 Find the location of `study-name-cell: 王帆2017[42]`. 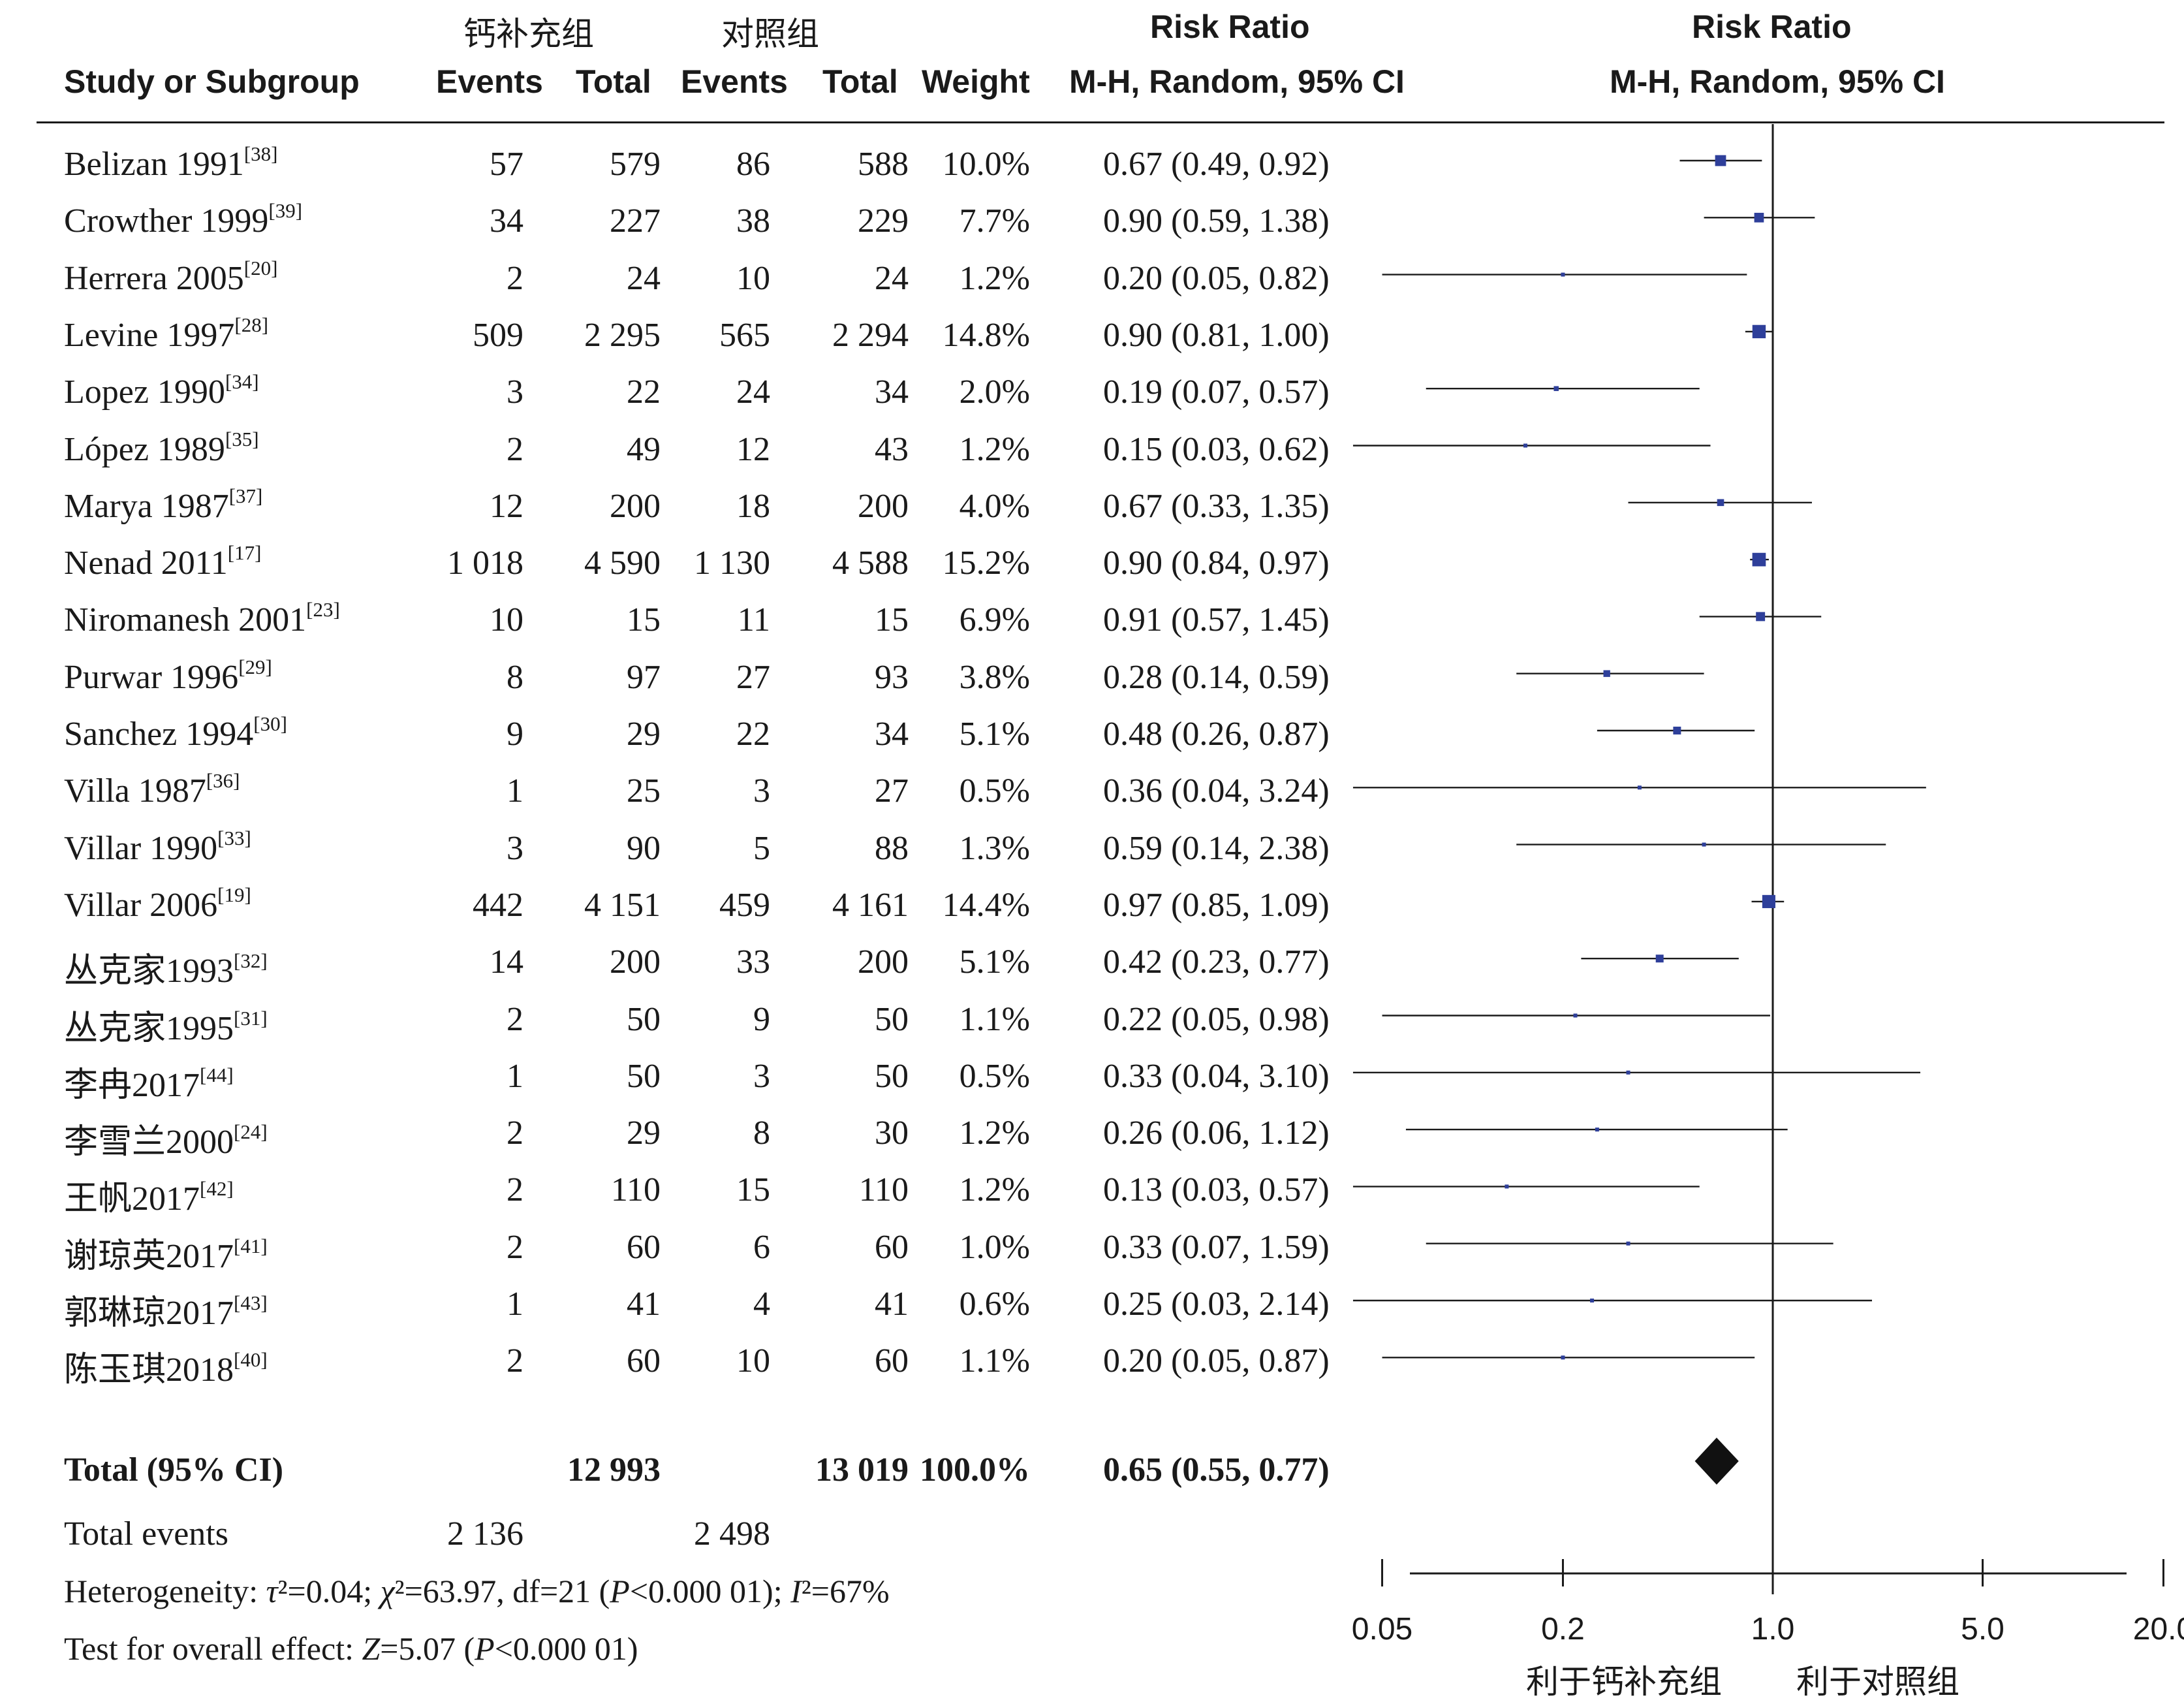

study-name-cell: 王帆2017[42] is located at coordinates (149, 1196).